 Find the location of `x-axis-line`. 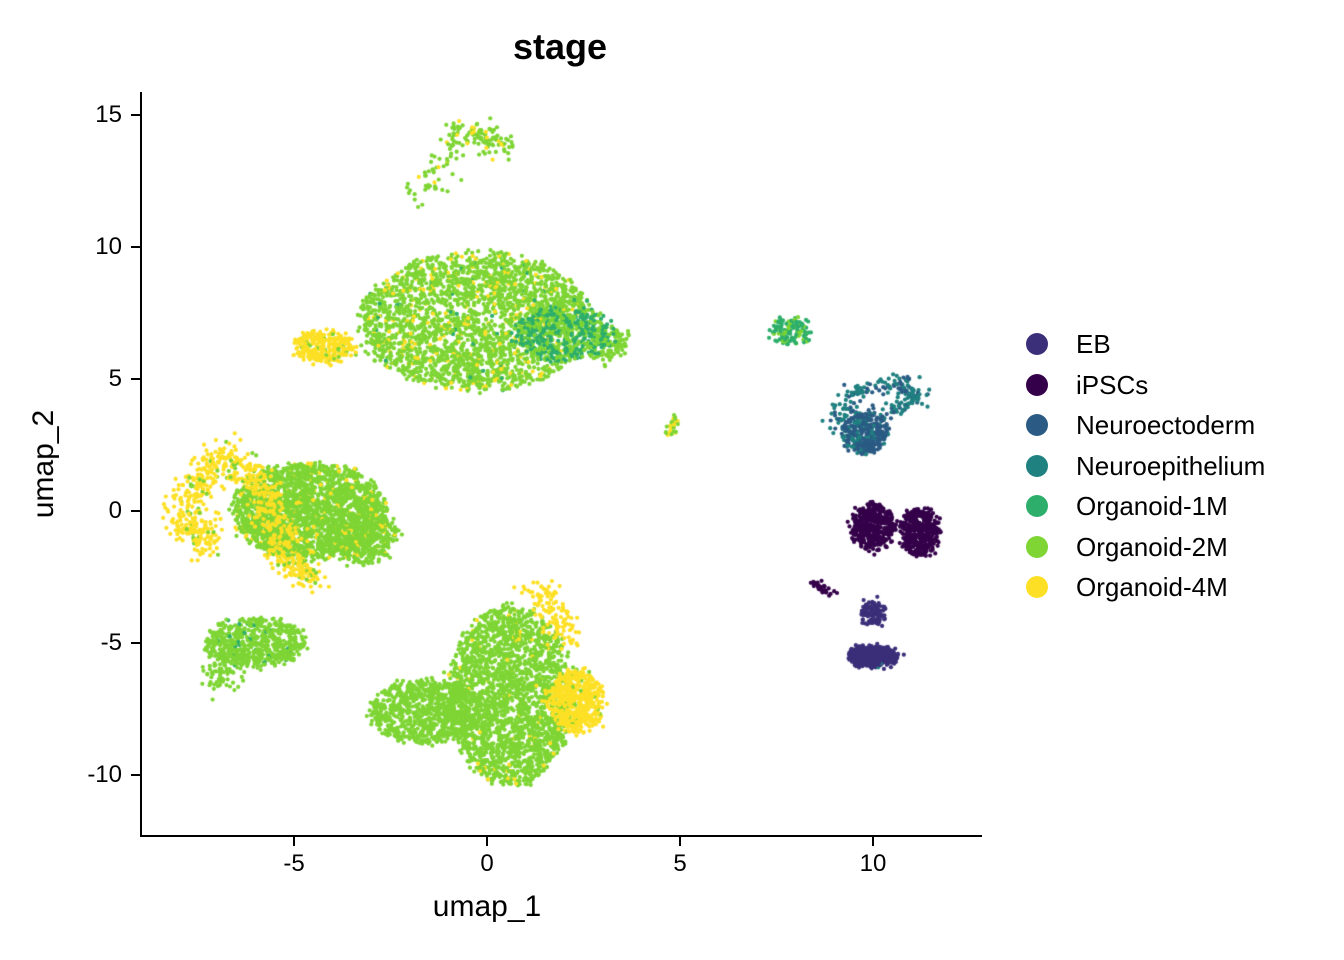

x-axis-line is located at coordinates (561, 836).